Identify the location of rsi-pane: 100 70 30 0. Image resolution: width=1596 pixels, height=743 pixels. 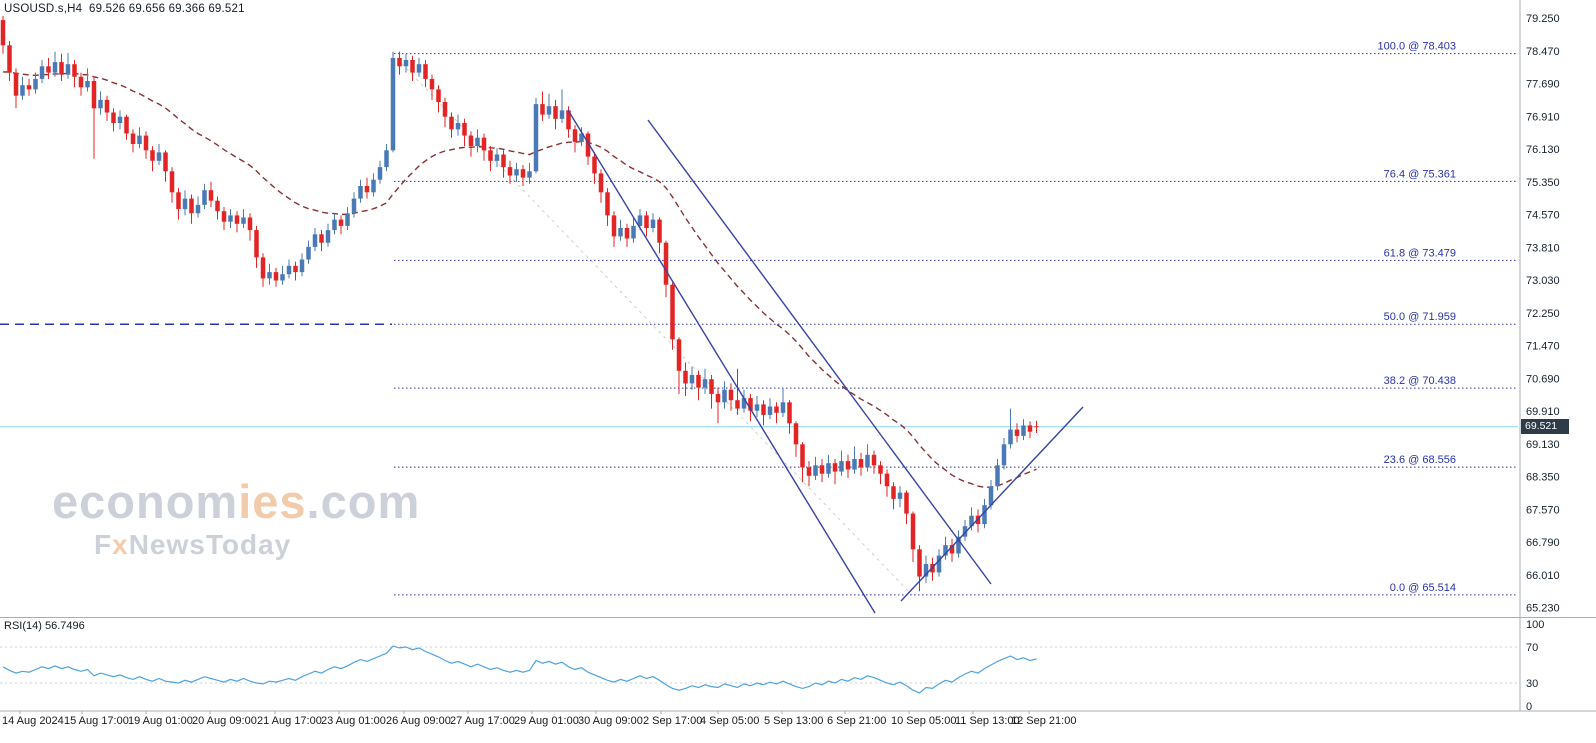
(772, 666).